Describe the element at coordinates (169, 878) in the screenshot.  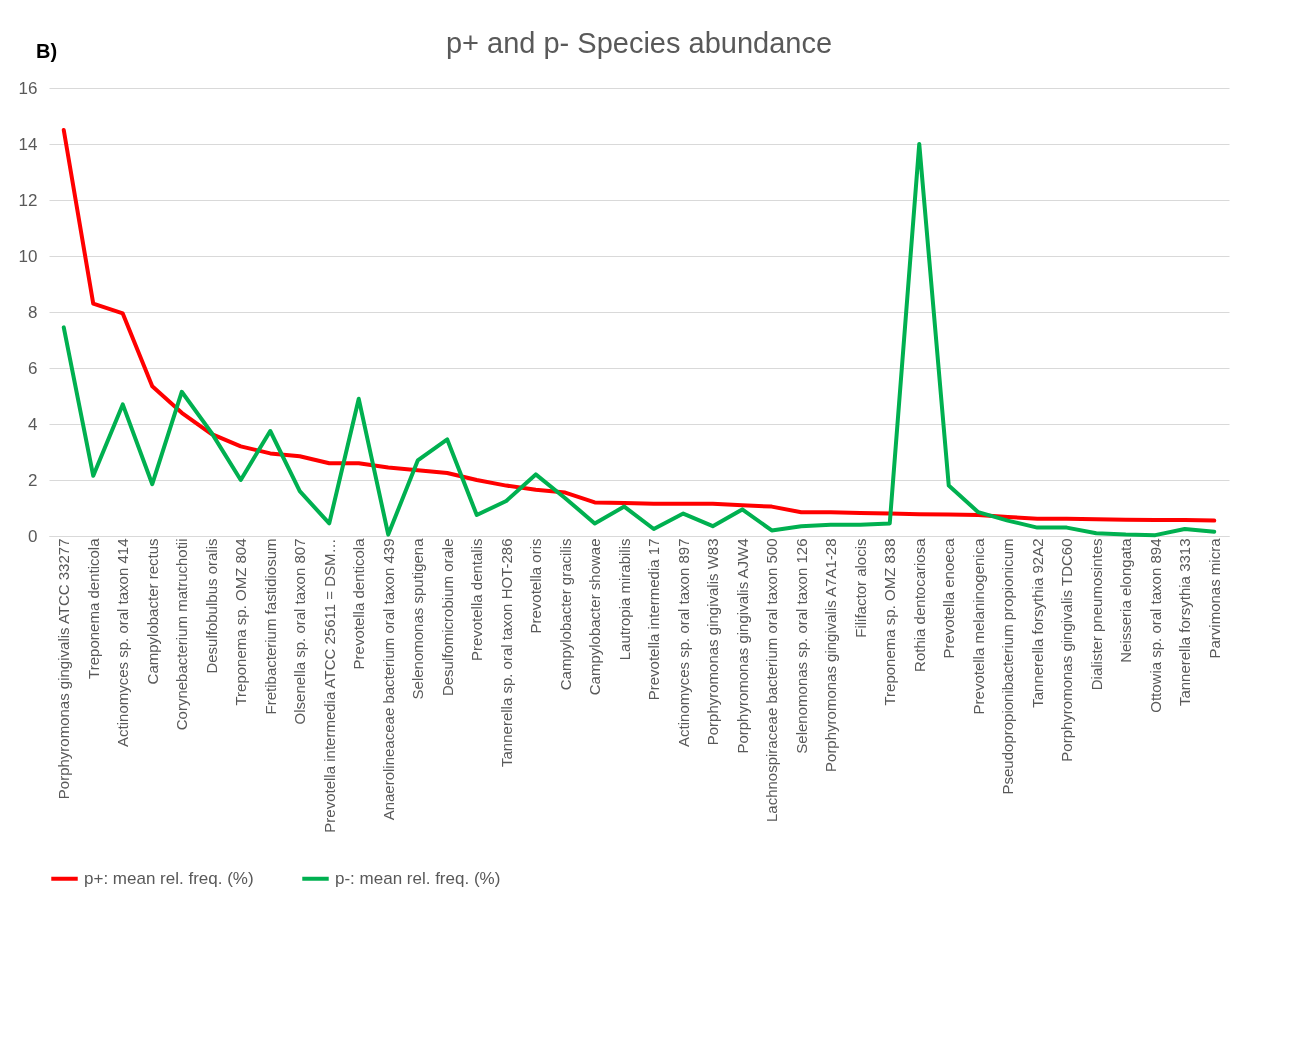
I see `legend-label: p+: mean rel. freq. (%)` at that location.